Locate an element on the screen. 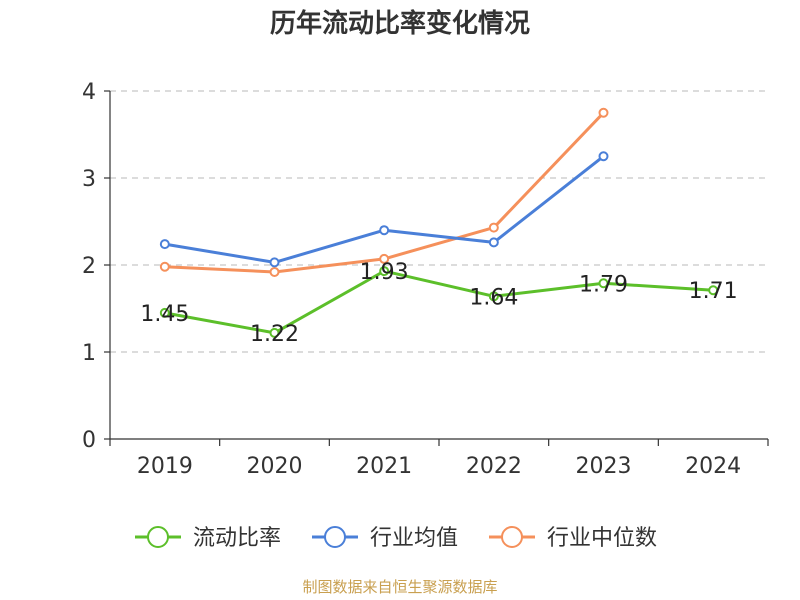 This screenshot has height=600, width=800. series-0-point-2022 is located at coordinates (493, 296).